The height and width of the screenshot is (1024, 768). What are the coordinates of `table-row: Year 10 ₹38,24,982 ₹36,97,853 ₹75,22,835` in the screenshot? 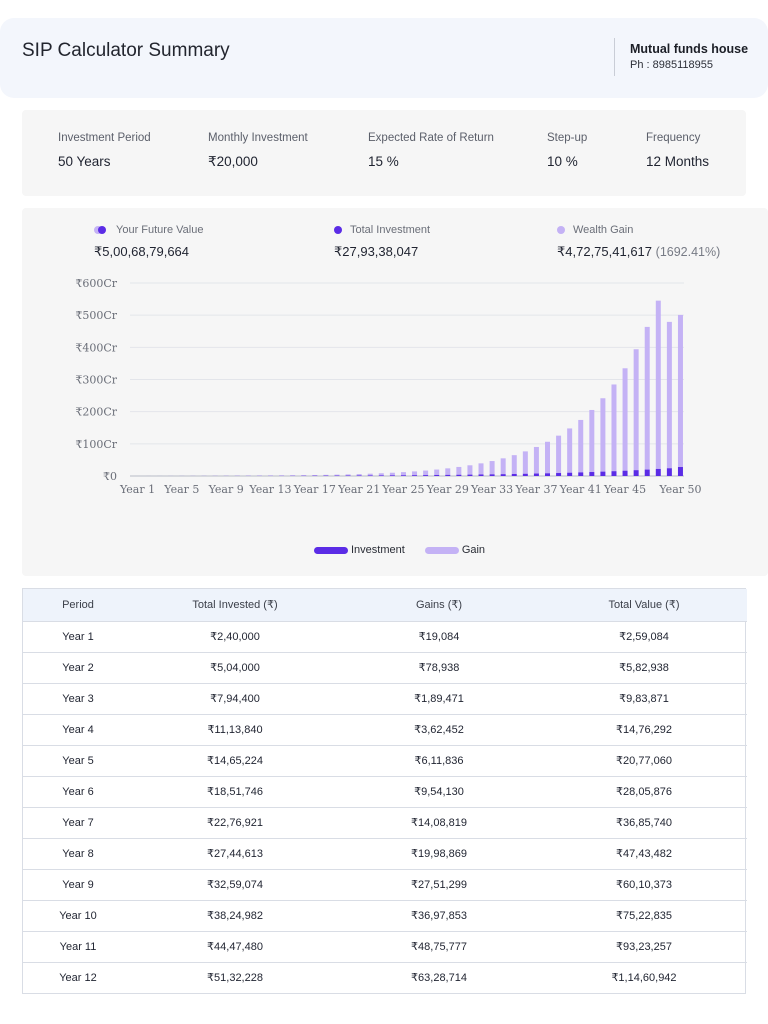 It's located at (385, 915).